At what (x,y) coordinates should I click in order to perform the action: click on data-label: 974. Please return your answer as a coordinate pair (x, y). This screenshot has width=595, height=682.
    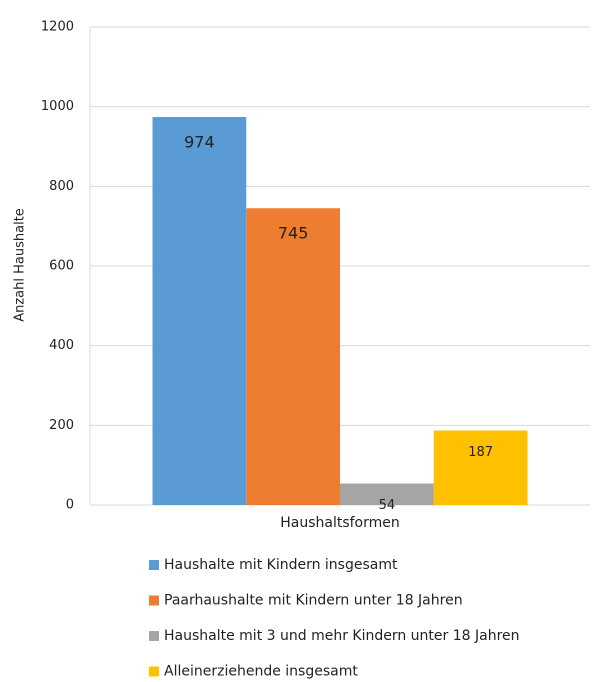
    Looking at the image, I should click on (199, 142).